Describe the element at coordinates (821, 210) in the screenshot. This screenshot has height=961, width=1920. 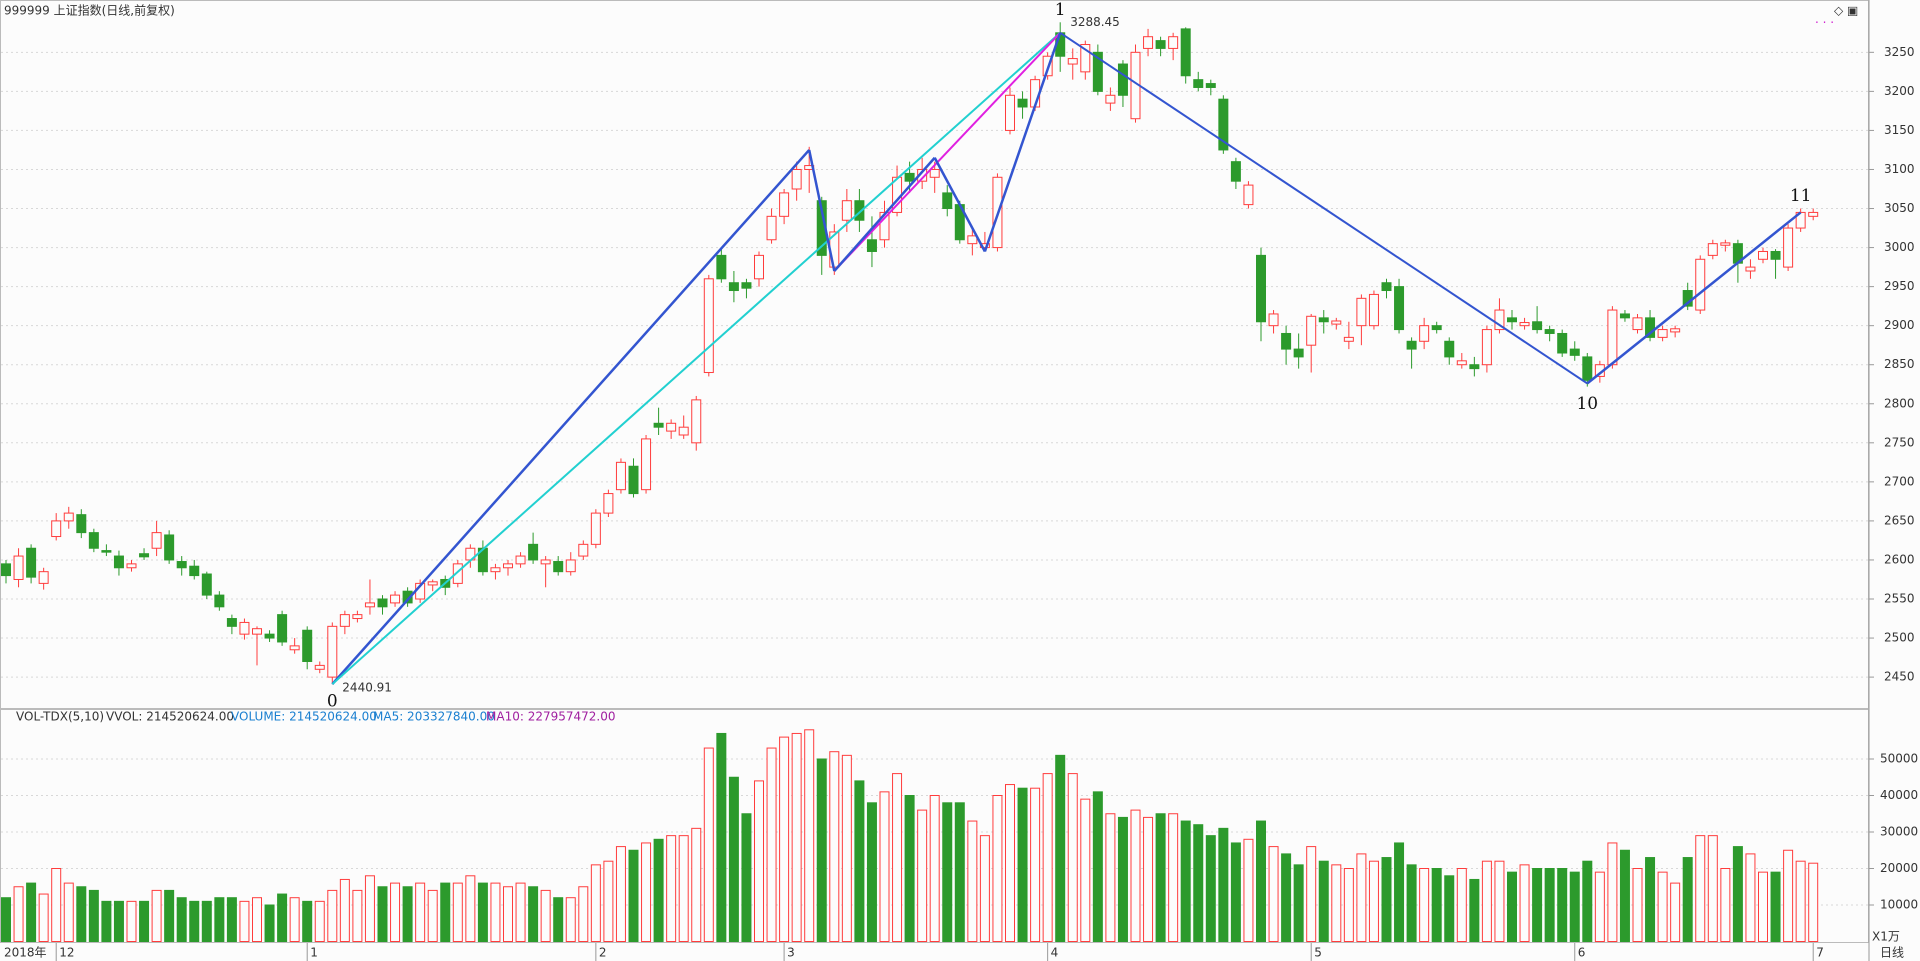
I see `wave-line` at that location.